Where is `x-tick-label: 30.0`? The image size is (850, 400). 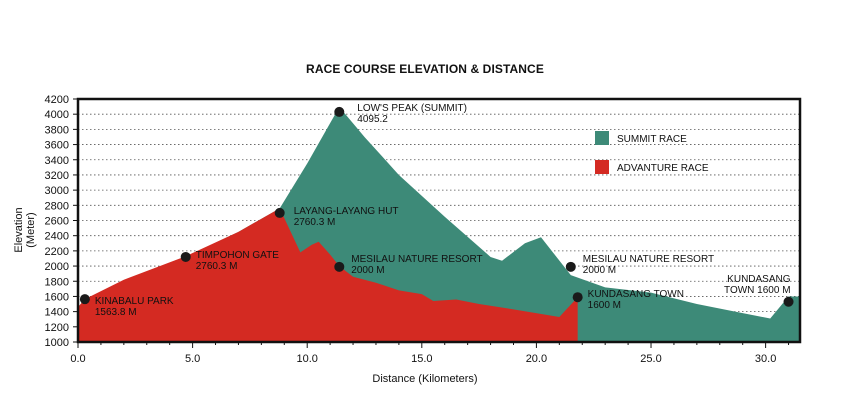
x-tick-label: 30.0 is located at coordinates (765, 359).